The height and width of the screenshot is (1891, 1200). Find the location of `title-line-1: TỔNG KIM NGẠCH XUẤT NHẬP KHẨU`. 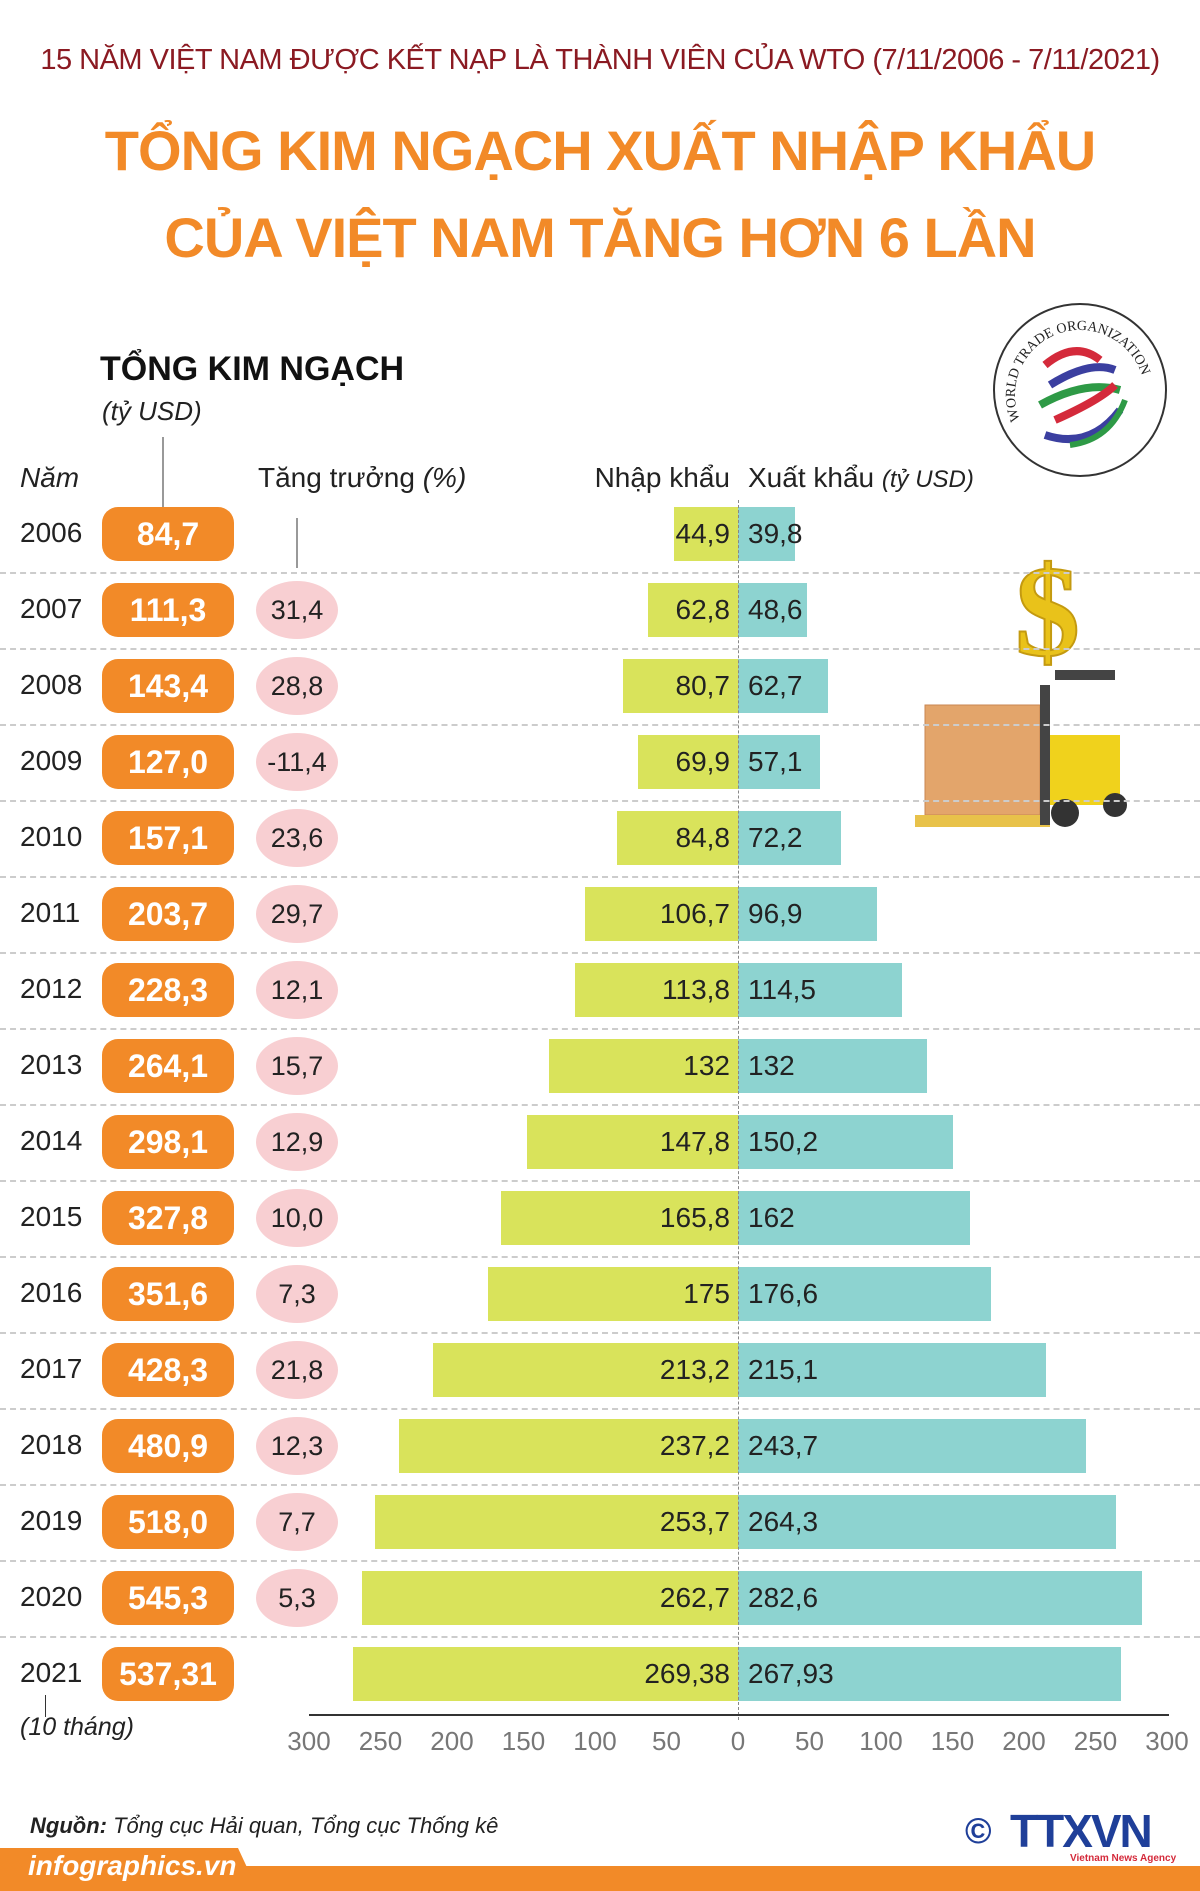

title-line-1: TỔNG KIM NGẠCH XUẤT NHẬP KHẨU is located at coordinates (600, 150).